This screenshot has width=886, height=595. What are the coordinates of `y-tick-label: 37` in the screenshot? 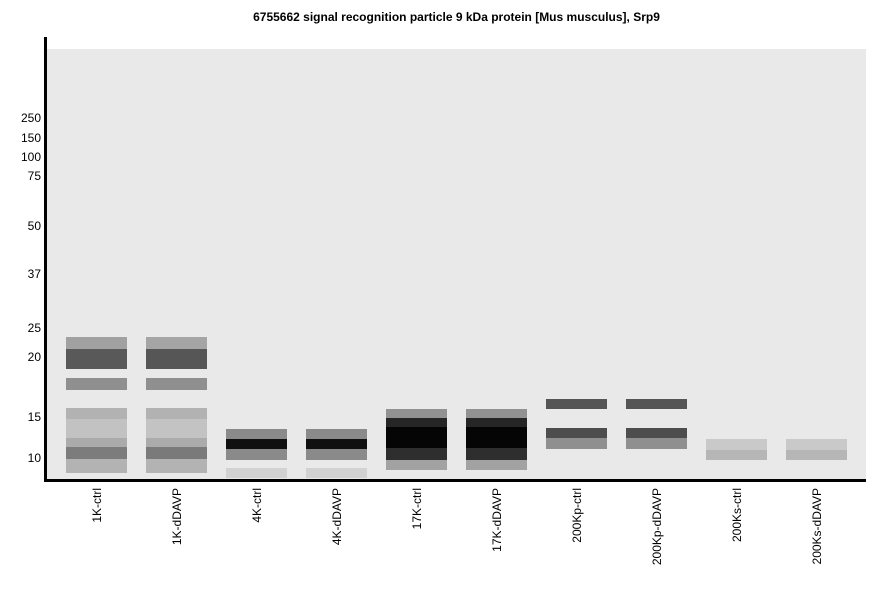 It's located at (34, 274).